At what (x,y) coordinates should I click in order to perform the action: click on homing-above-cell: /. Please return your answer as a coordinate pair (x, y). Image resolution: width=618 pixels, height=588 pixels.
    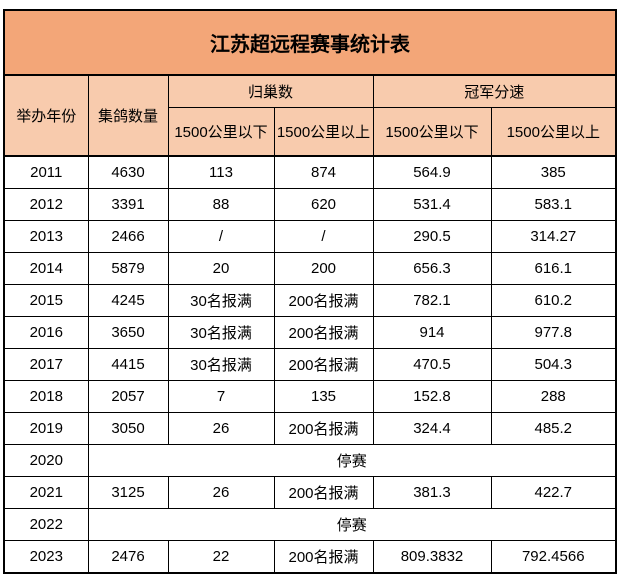
    Looking at the image, I should click on (323, 236).